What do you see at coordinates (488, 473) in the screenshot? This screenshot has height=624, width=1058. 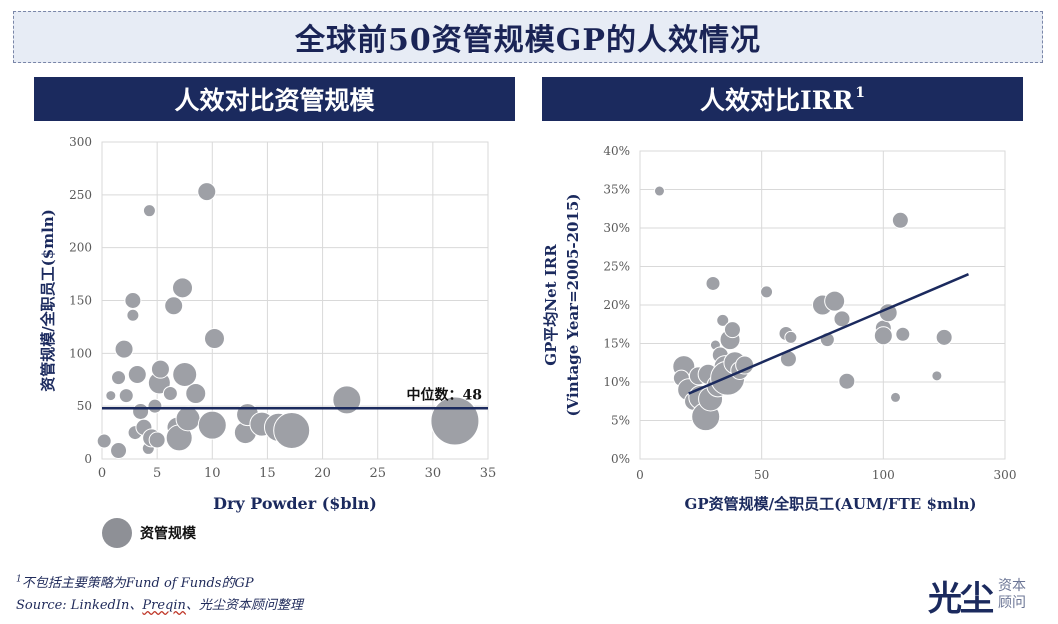 I see `x-tick-label: 35` at bounding box center [488, 473].